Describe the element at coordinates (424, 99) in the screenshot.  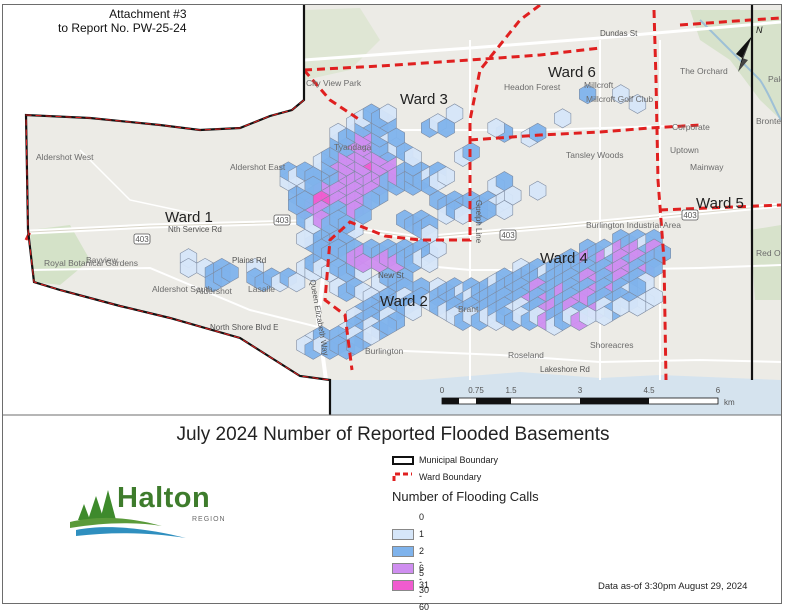
I see `ward-label-3: Ward 3` at that location.